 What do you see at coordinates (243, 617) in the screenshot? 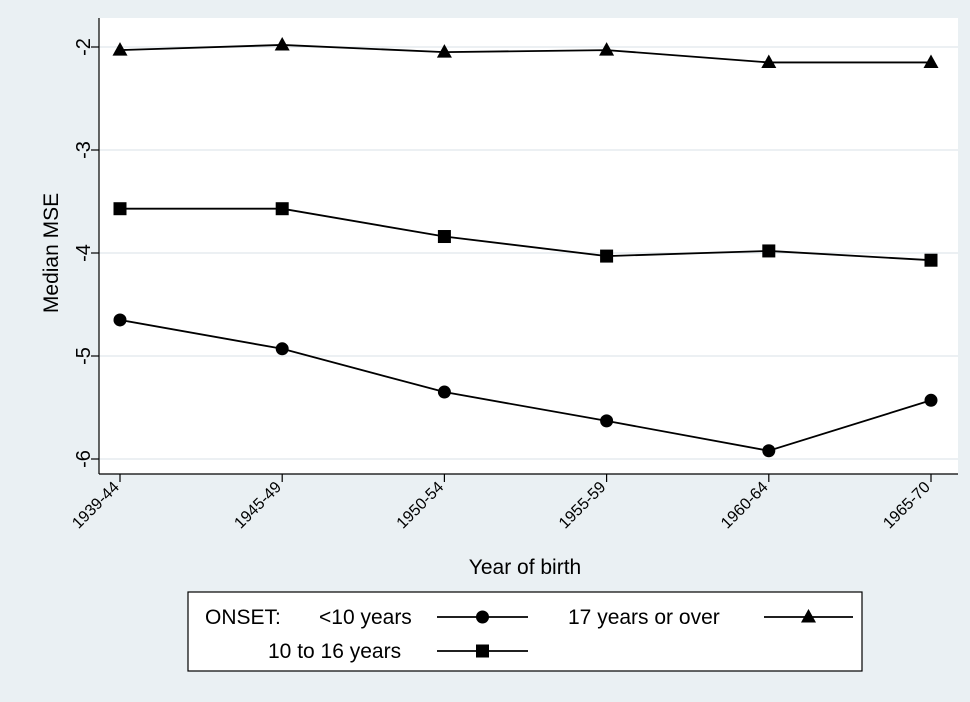
I see `legend-title: ONSET:` at bounding box center [243, 617].